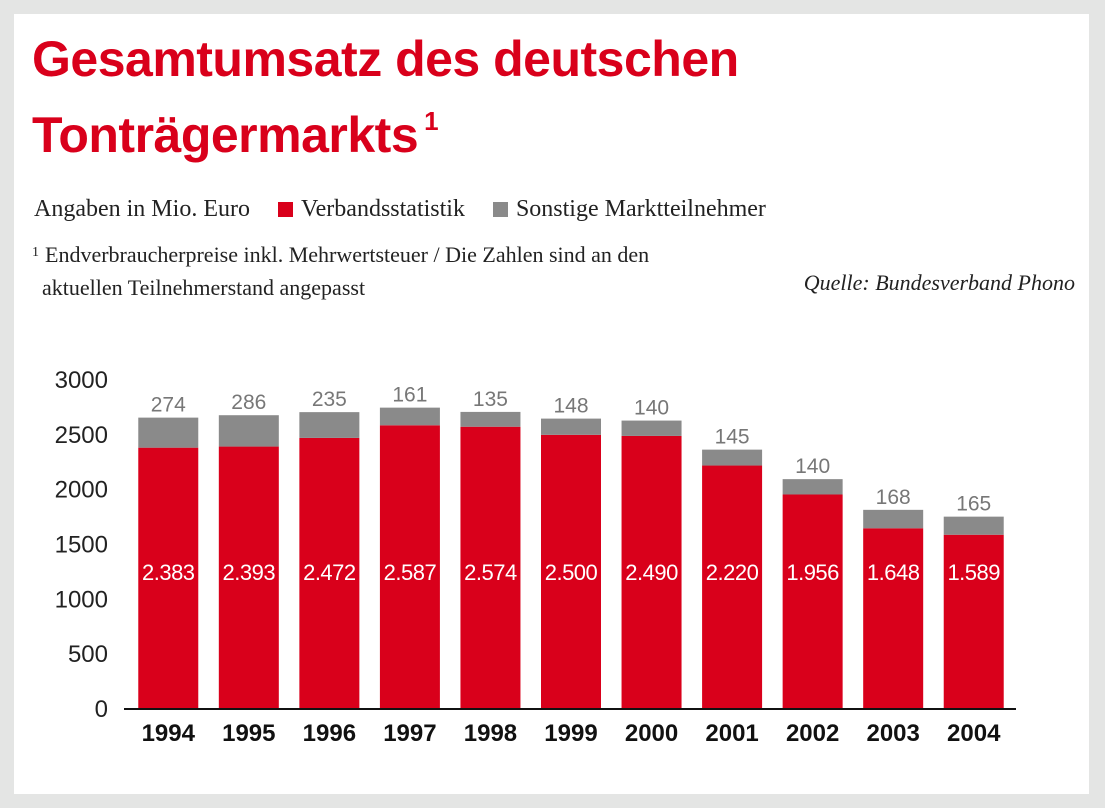 The image size is (1105, 808). I want to click on y-tick-label: 3000, so click(81, 380).